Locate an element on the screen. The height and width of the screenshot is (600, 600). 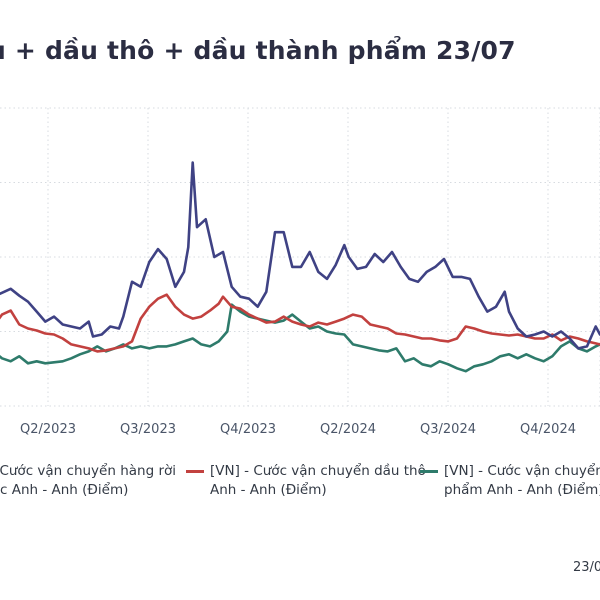
legend-swatch-crude is located at coordinates (195, 471).